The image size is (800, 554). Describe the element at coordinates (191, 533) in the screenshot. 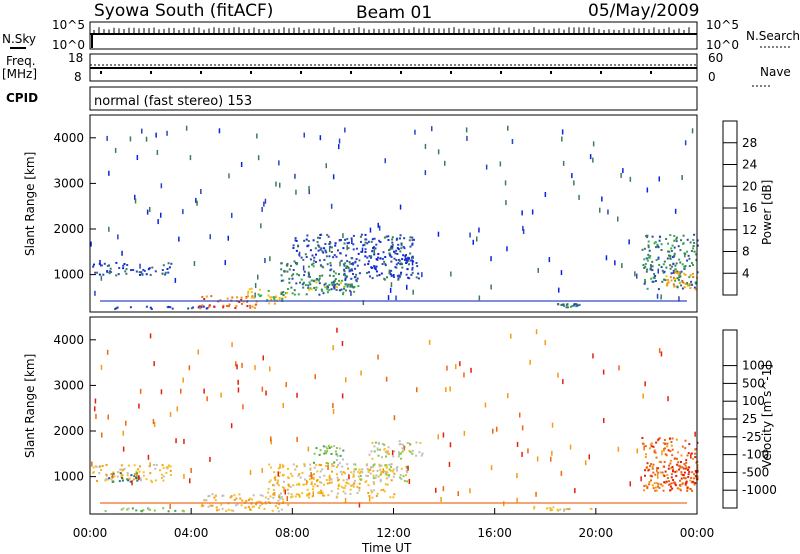

I see `x-tick-label: 04:00` at that location.